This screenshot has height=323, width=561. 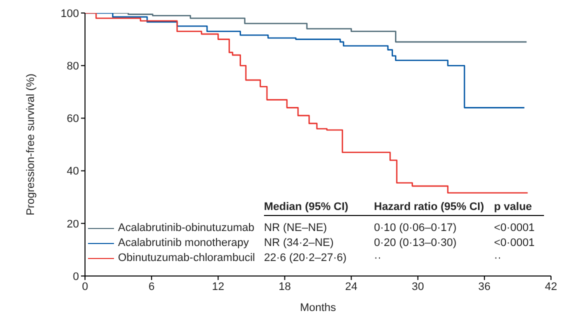 I want to click on annotation: p value, so click(x=513, y=207).